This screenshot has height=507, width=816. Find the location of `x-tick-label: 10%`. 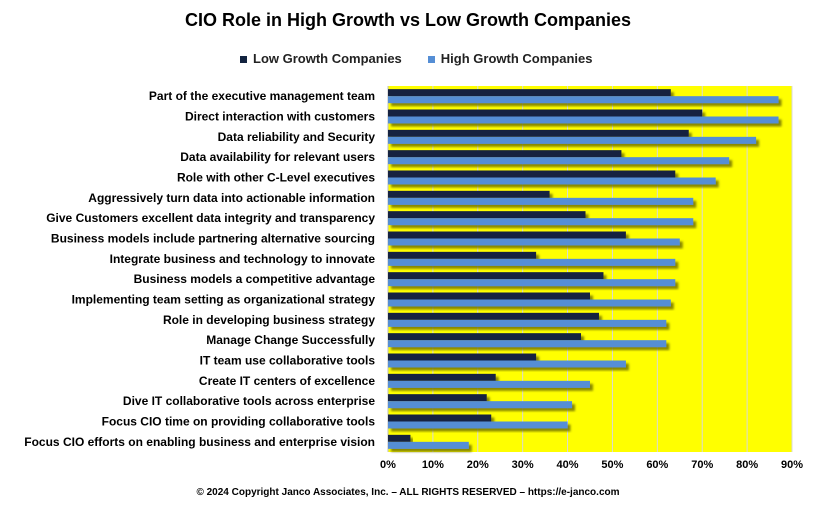

x-tick-label: 10% is located at coordinates (433, 465).